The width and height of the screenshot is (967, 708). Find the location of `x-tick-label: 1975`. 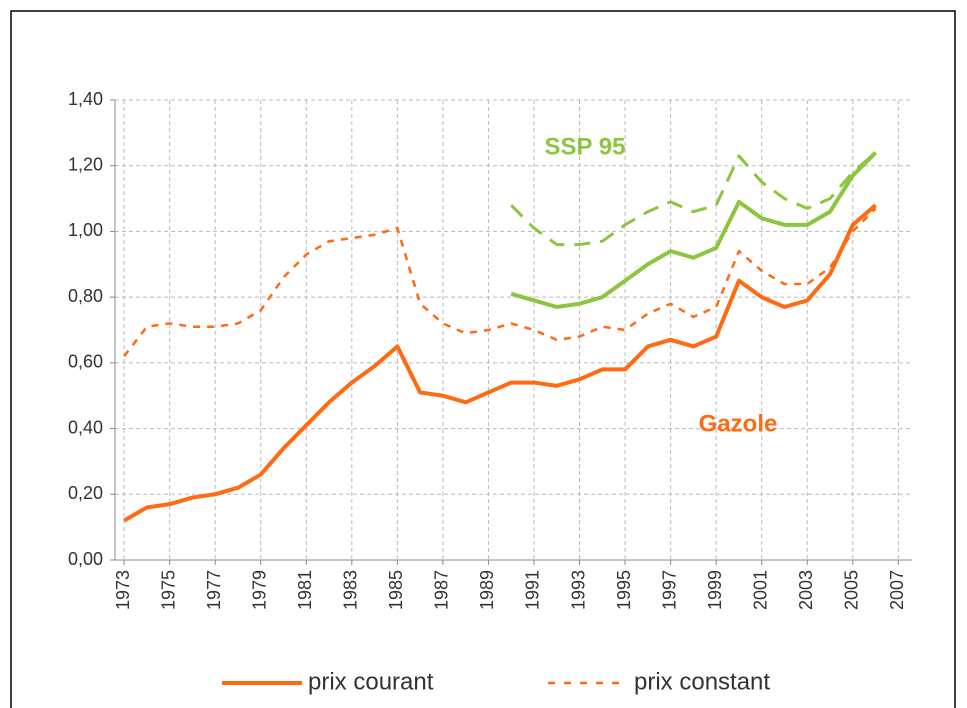

x-tick-label: 1975 is located at coordinates (168, 590).